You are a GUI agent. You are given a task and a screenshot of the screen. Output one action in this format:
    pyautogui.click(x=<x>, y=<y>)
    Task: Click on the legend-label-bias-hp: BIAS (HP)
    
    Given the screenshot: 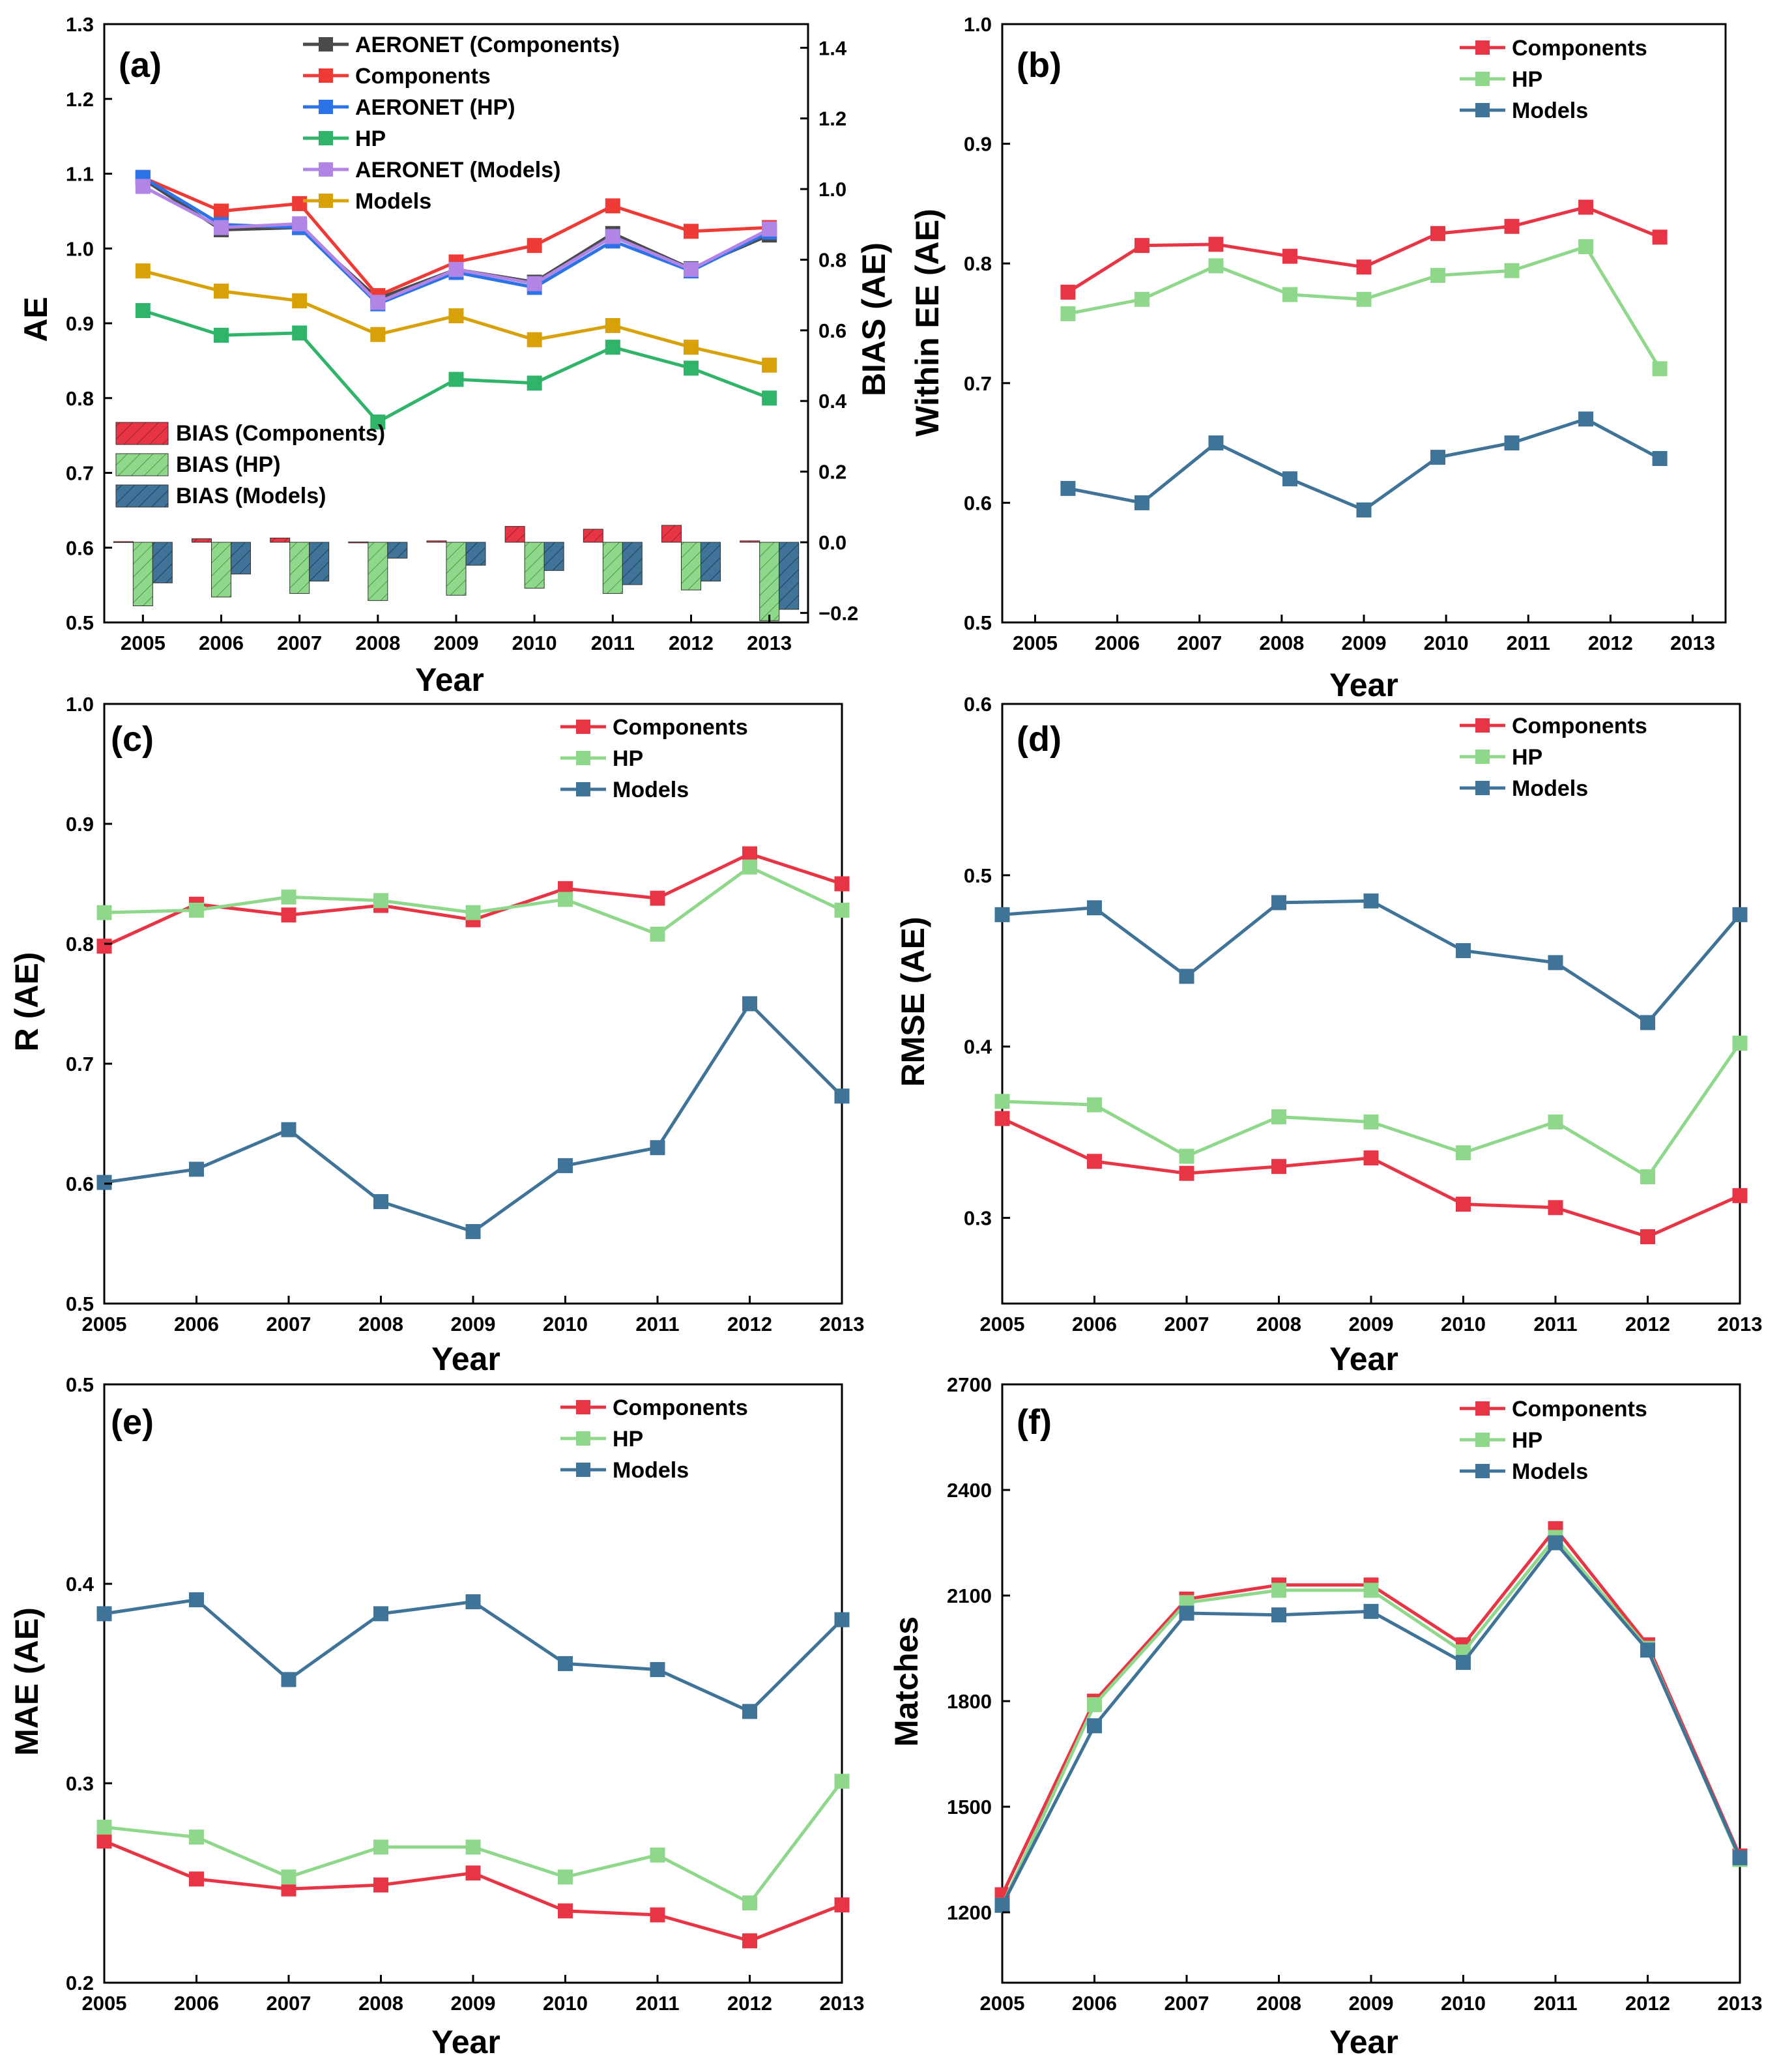 What is the action you would take?
    pyautogui.click(x=228, y=464)
    